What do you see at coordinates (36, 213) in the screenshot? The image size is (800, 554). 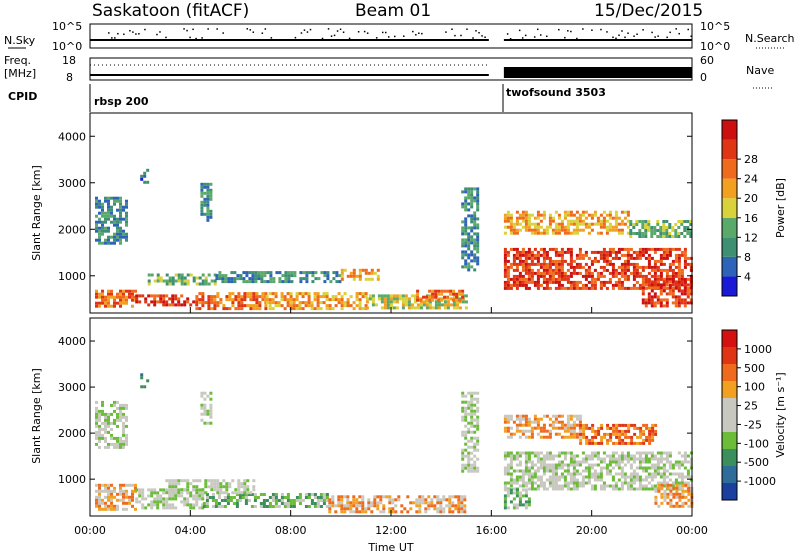 I see `power-ylabel: Slant Range [km]` at bounding box center [36, 213].